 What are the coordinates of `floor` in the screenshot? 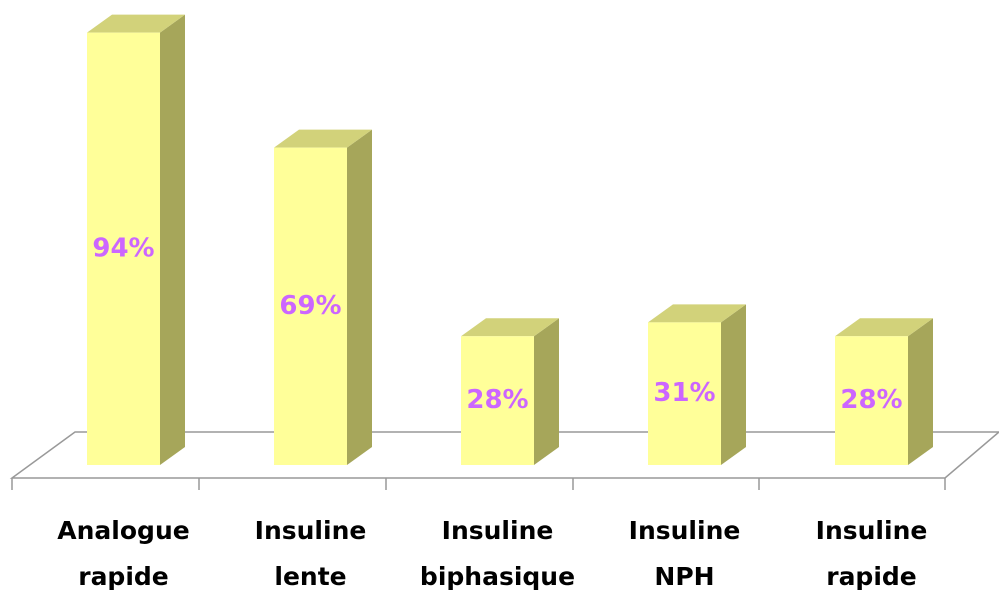 It's located at (504, 455).